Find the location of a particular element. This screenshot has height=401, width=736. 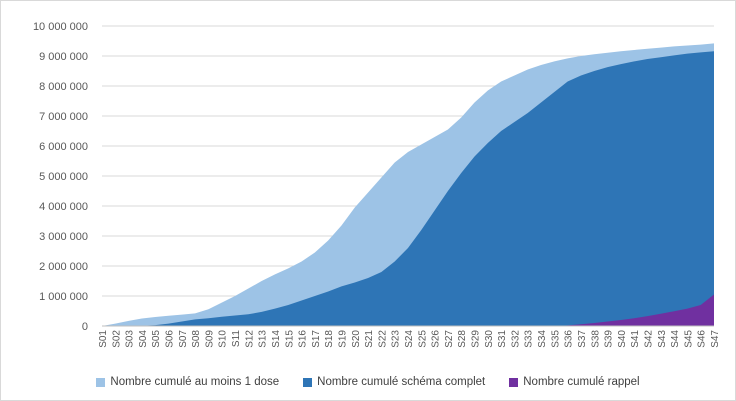

x-tick-label: S02 is located at coordinates (116, 339).